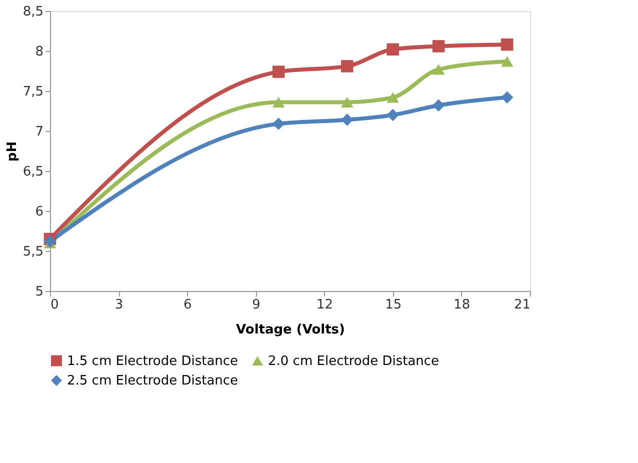  Describe the element at coordinates (325, 305) in the screenshot. I see `x-tick-label: 12` at that location.